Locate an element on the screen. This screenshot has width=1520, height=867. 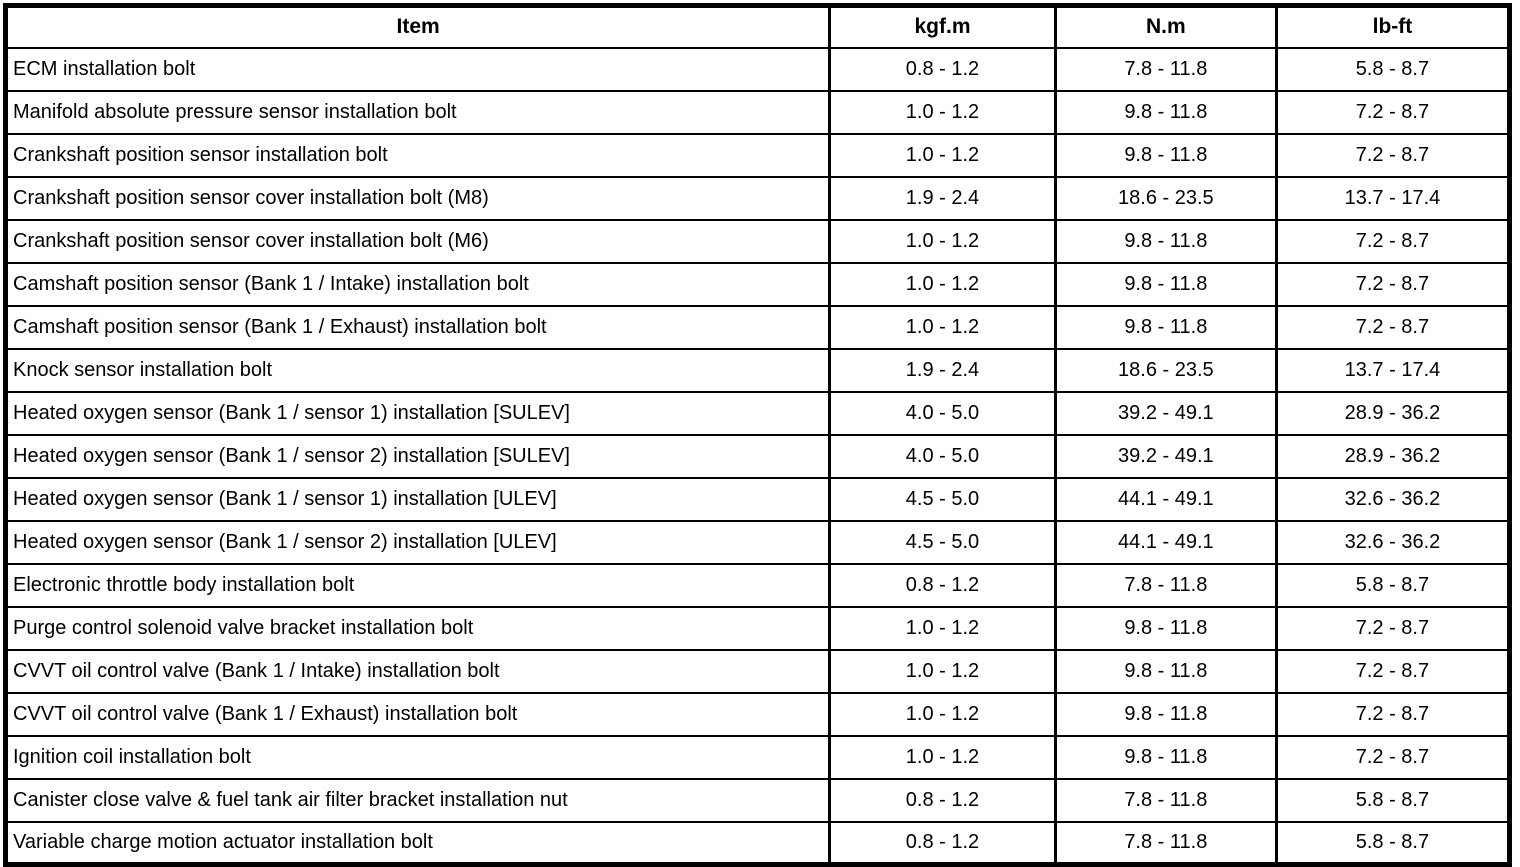
item-cell: Ignition coil installation bolt is located at coordinates (417, 757).